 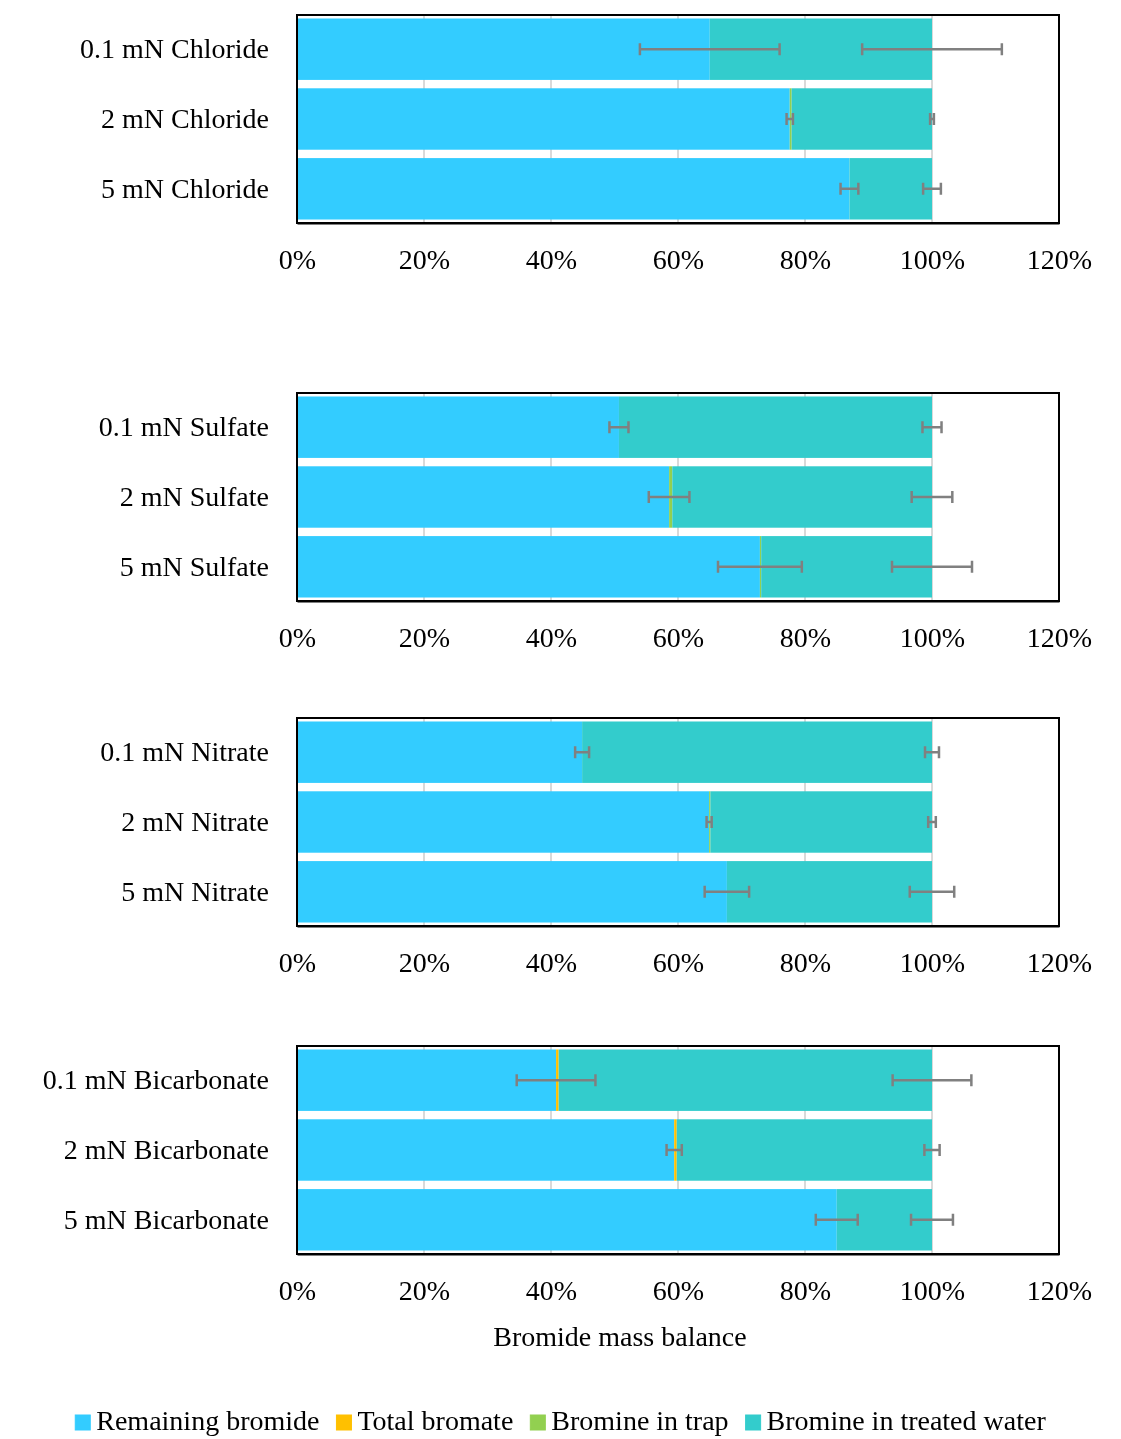 What do you see at coordinates (208, 1420) in the screenshot?
I see `legend-label: Remaining bromide` at bounding box center [208, 1420].